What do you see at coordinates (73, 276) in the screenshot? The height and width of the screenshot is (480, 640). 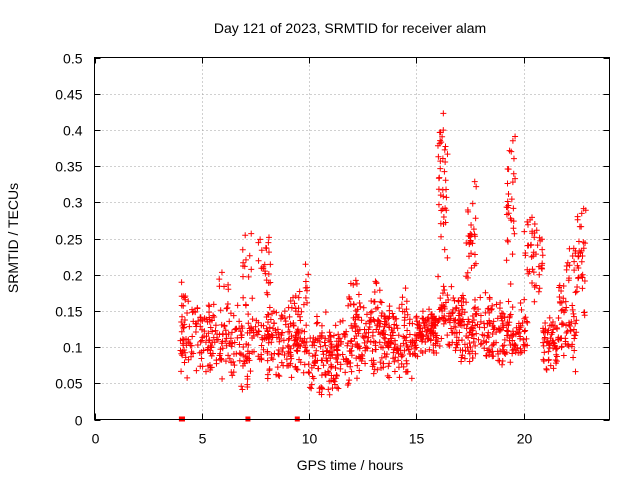 I see `y-tick-label: 0.2` at bounding box center [73, 276].